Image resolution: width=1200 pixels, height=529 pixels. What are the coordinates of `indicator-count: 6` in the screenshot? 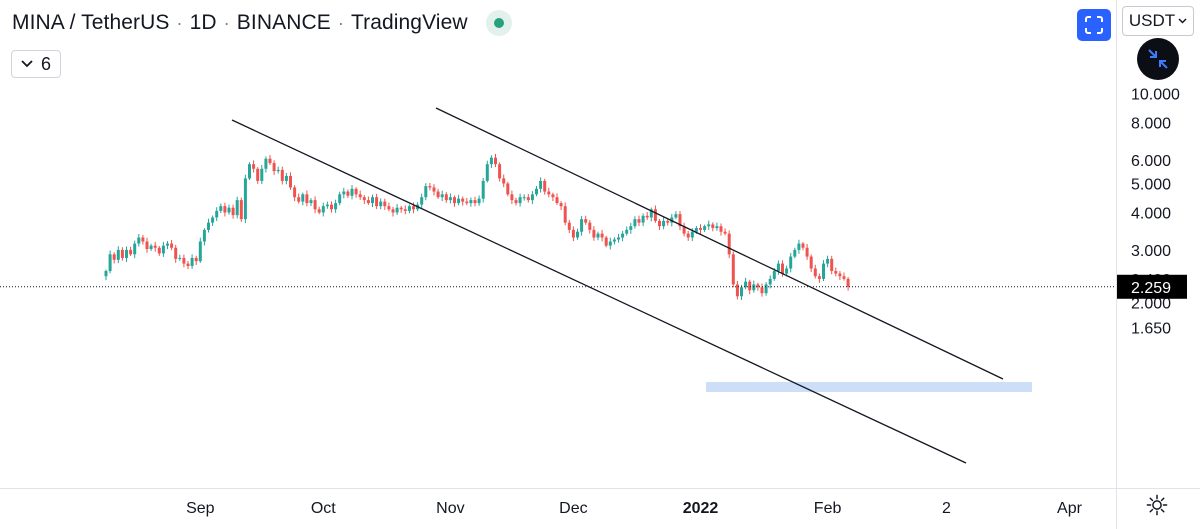 It's located at (45, 63).